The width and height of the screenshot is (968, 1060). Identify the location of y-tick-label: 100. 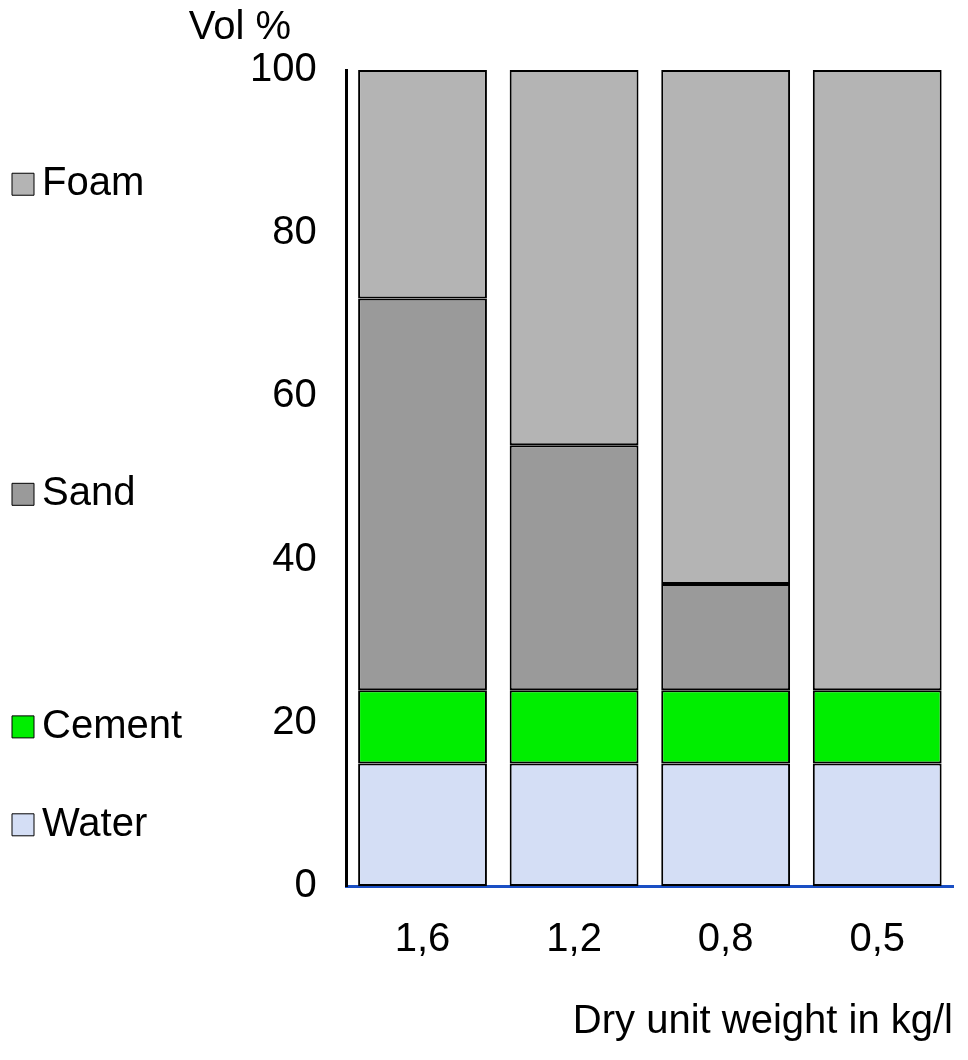
(283, 67).